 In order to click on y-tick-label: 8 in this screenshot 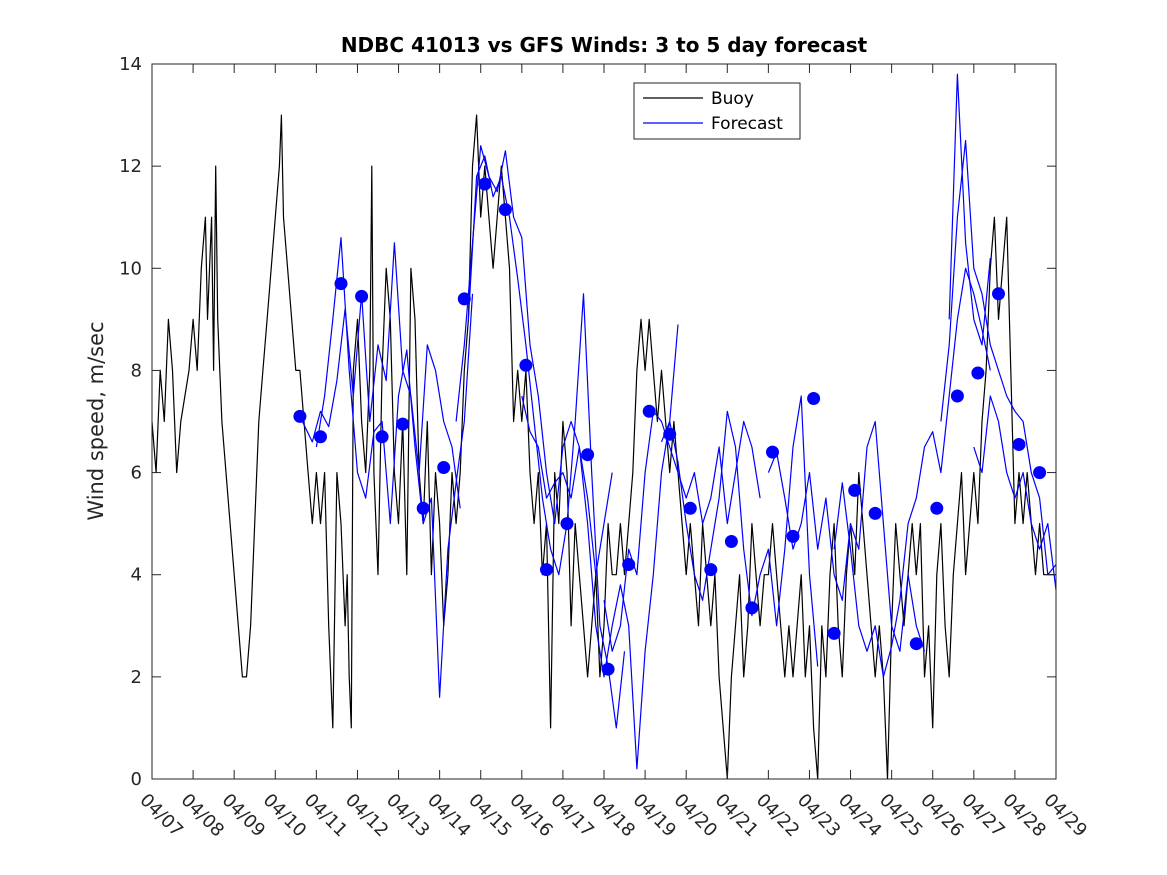, I will do `click(136, 370)`.